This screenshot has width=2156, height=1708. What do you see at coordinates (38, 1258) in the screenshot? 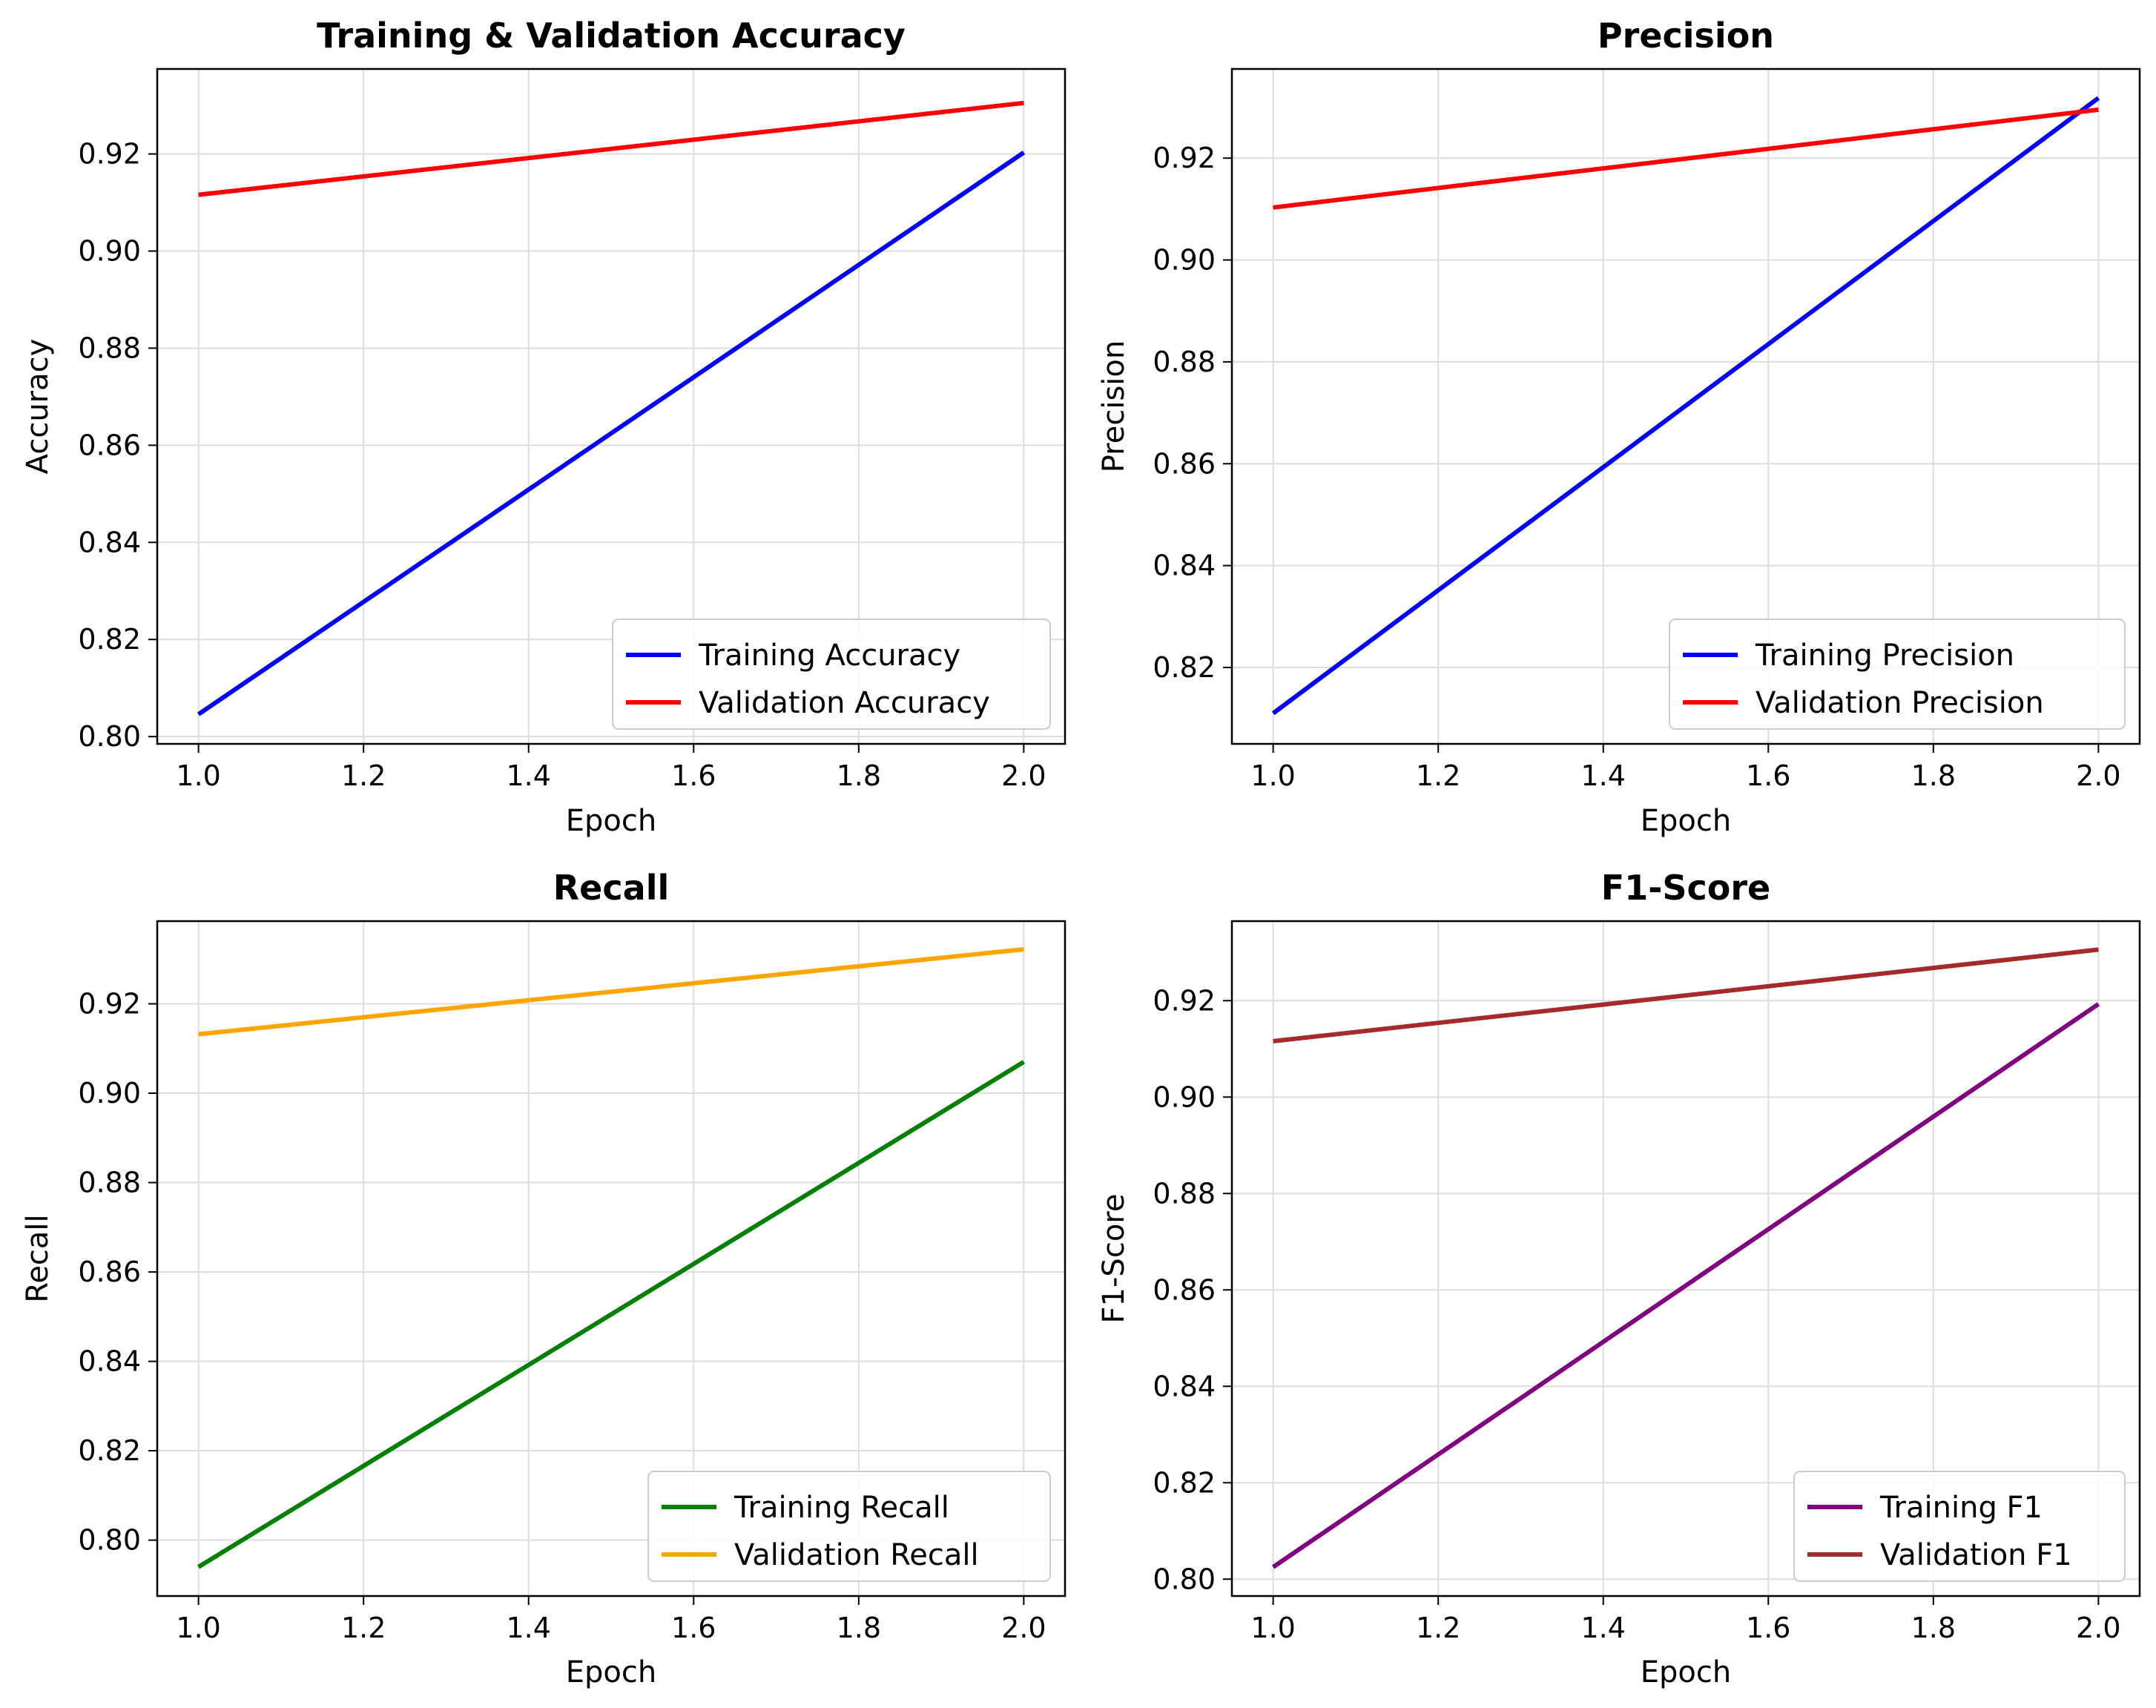
I see `y-axis-label: Recall` at bounding box center [38, 1258].